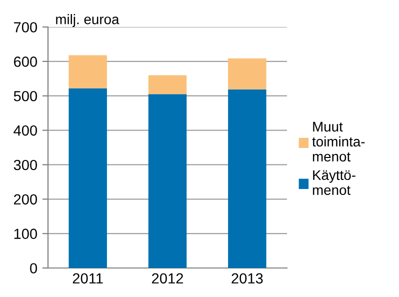 This screenshot has height=297, width=399. I want to click on y-tick-label: 300, so click(26, 165).